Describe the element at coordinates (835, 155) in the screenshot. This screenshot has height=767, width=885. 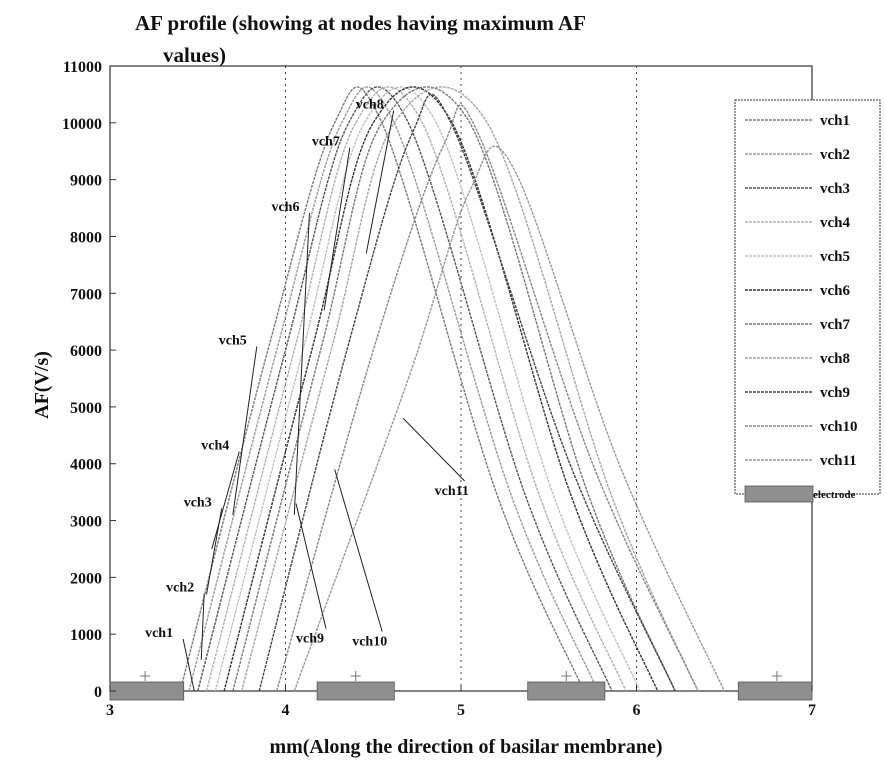
I see `legend-label-vch2: vch2` at that location.